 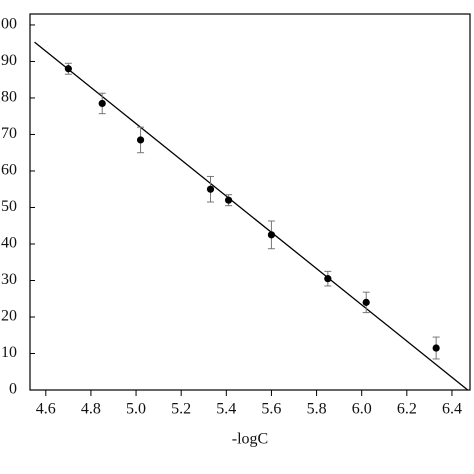 What do you see at coordinates (9, 133) in the screenshot?
I see `y-tick-label: 70` at bounding box center [9, 133].